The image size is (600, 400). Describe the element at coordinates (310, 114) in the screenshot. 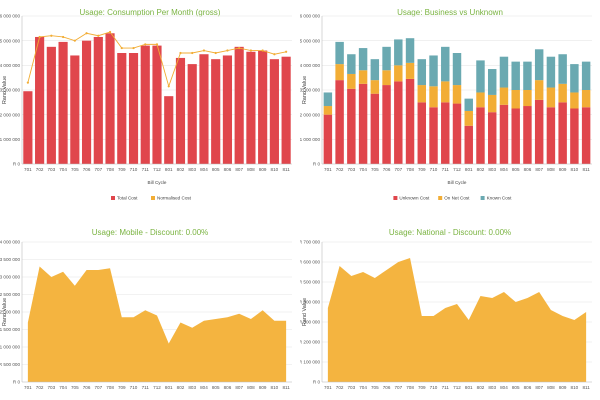

I see `y-tick-label: R 2 000 000` at that location.